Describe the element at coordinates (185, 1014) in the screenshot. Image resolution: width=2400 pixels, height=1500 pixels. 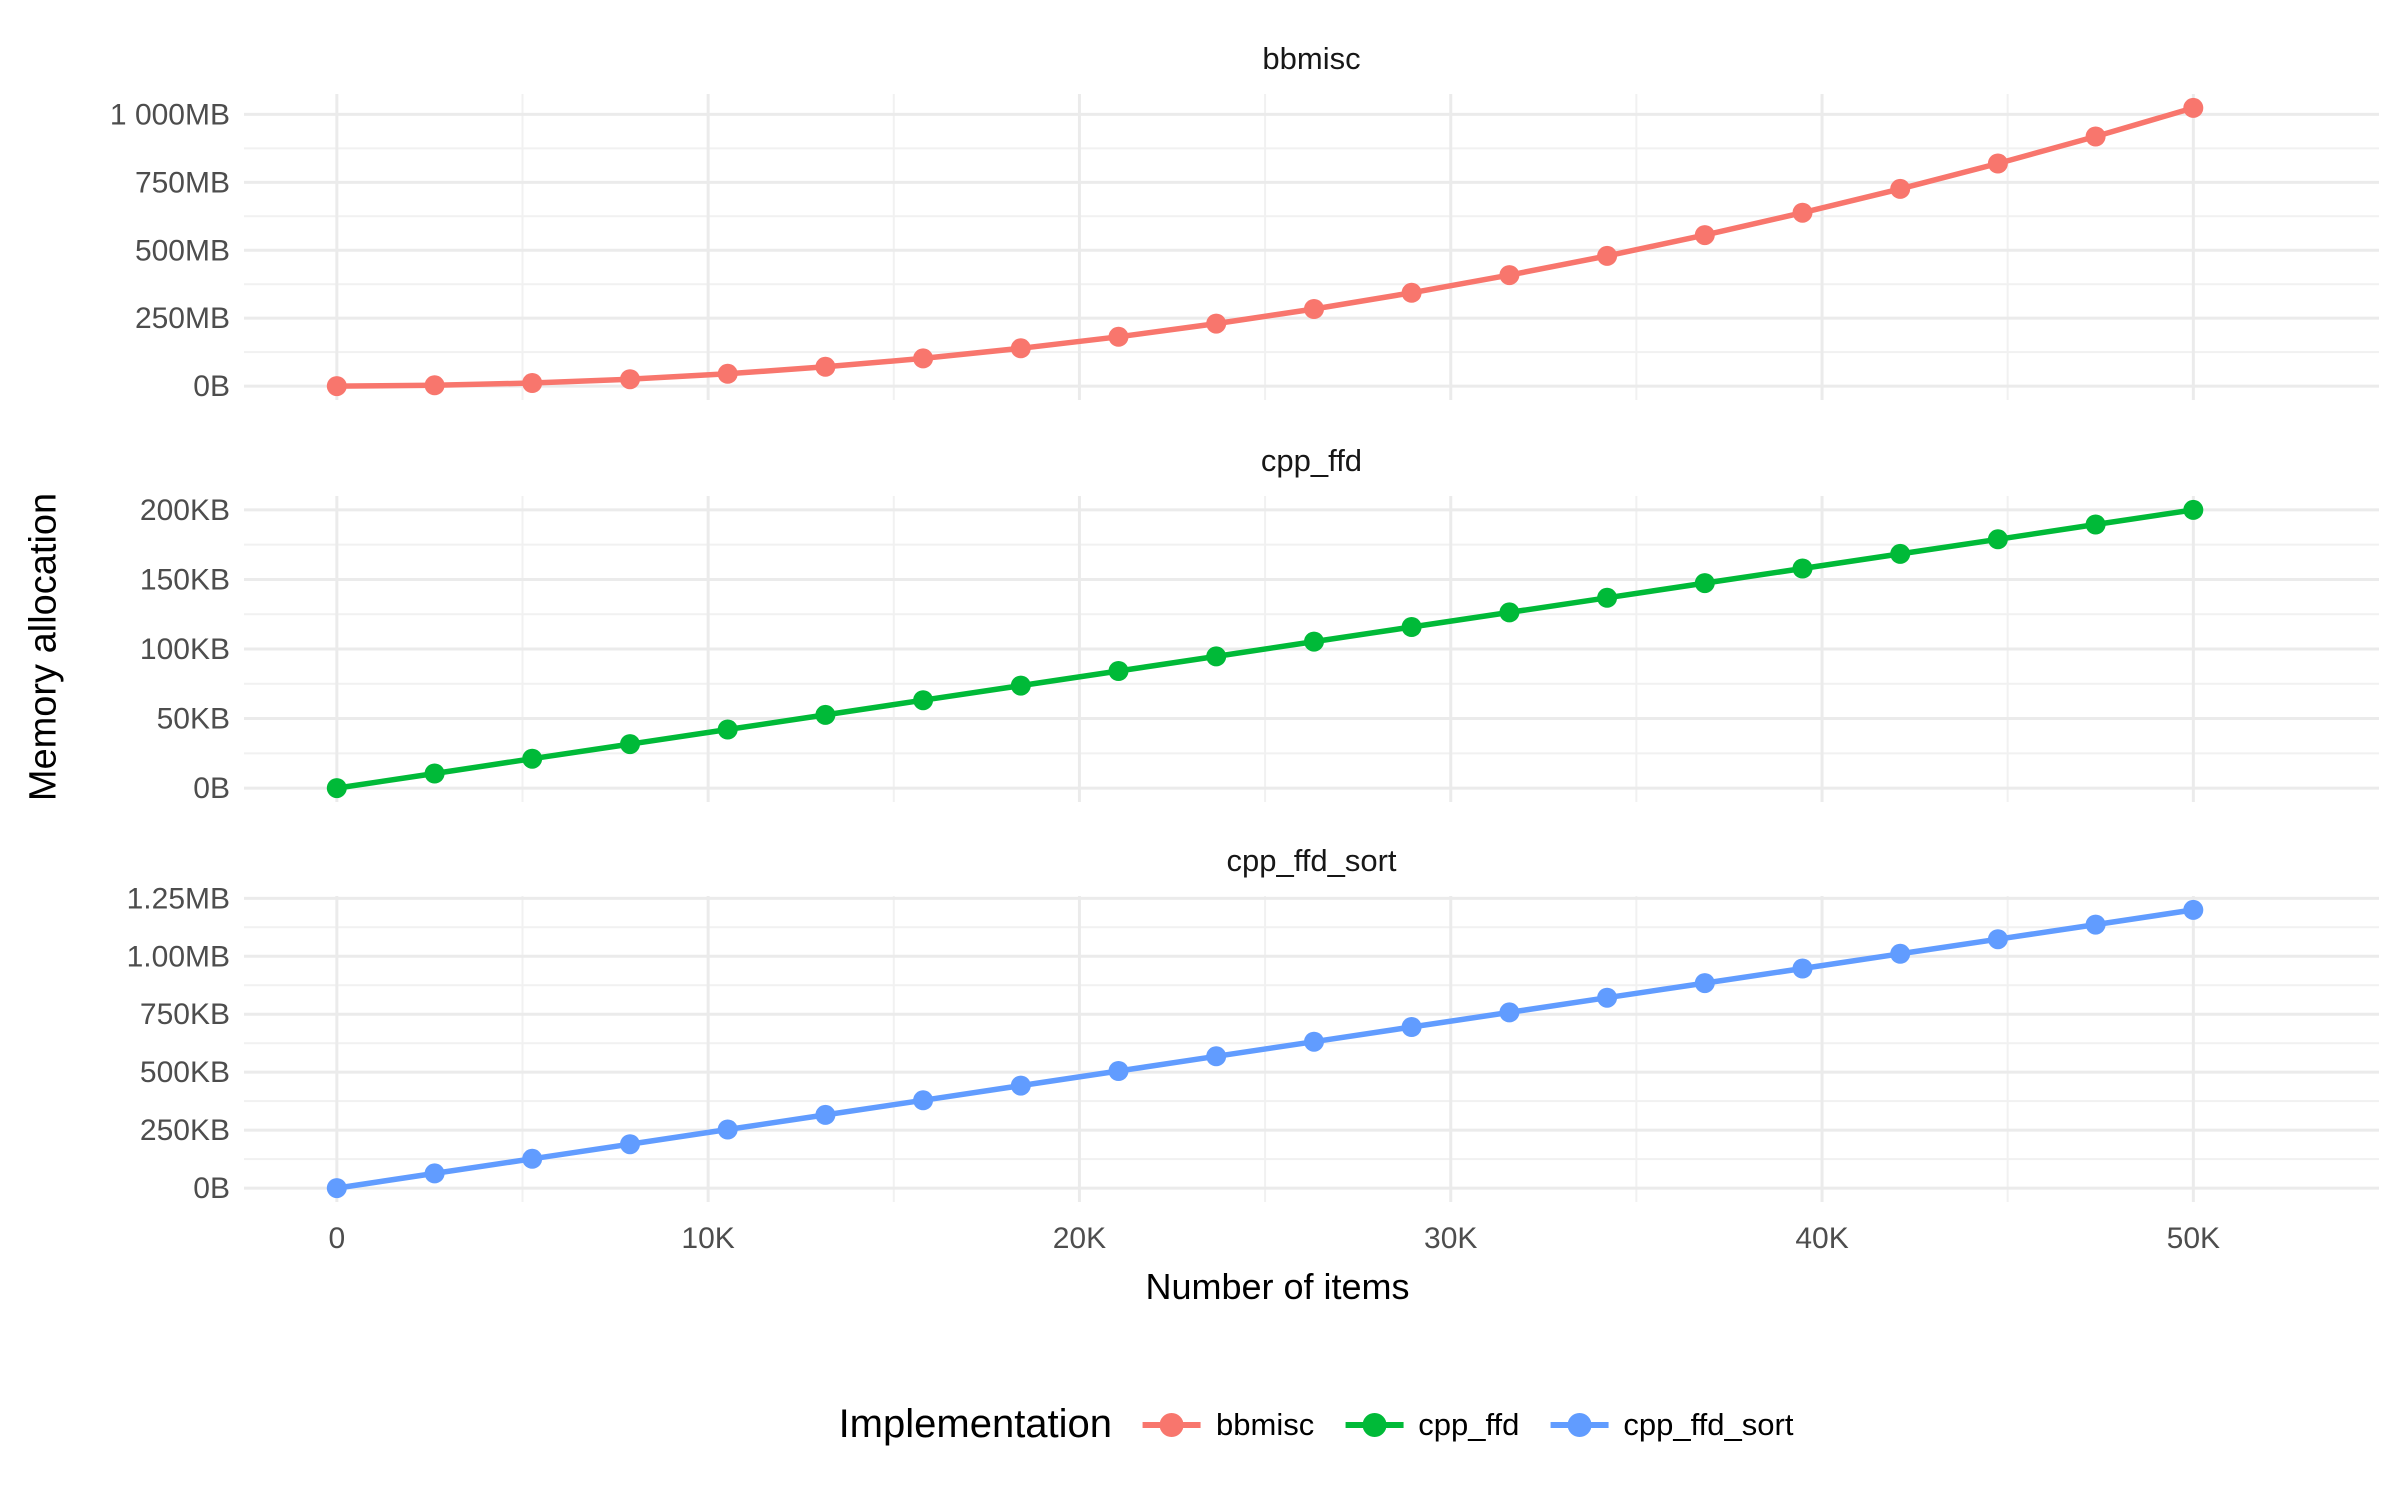
I see `y-tick-label: 750KB` at that location.